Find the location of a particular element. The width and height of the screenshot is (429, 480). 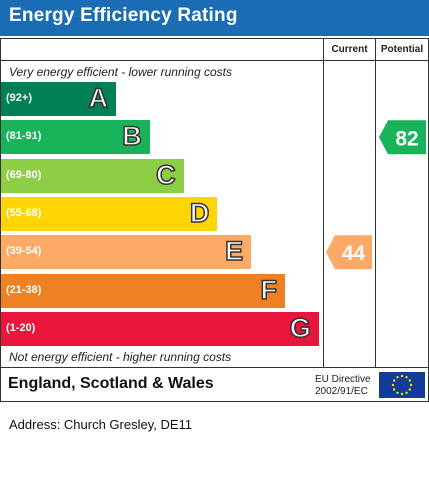

band-letter: B is located at coordinates (132, 137).